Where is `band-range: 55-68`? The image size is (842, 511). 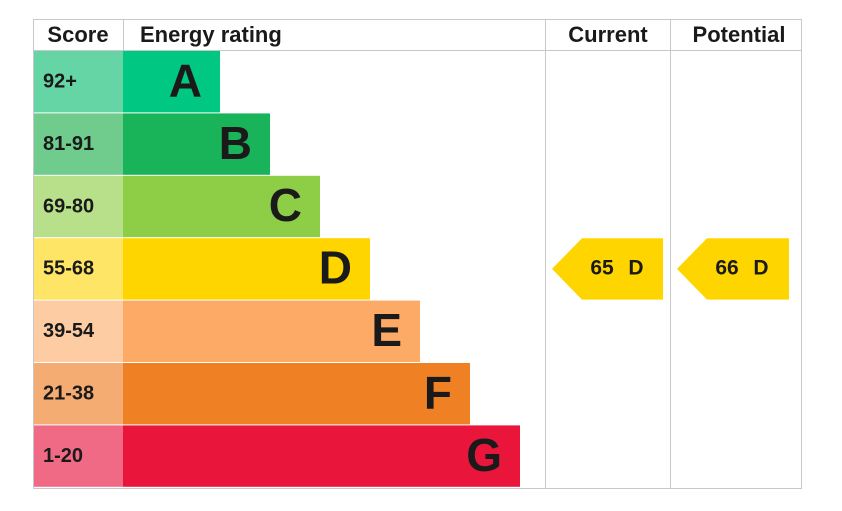
band-range: 55-68 is located at coordinates (68, 269).